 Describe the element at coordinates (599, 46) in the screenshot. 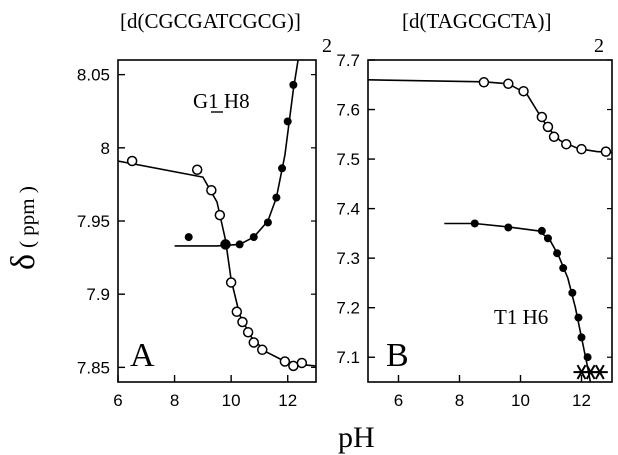

I see `panel-b-title-subscript: 2` at that location.